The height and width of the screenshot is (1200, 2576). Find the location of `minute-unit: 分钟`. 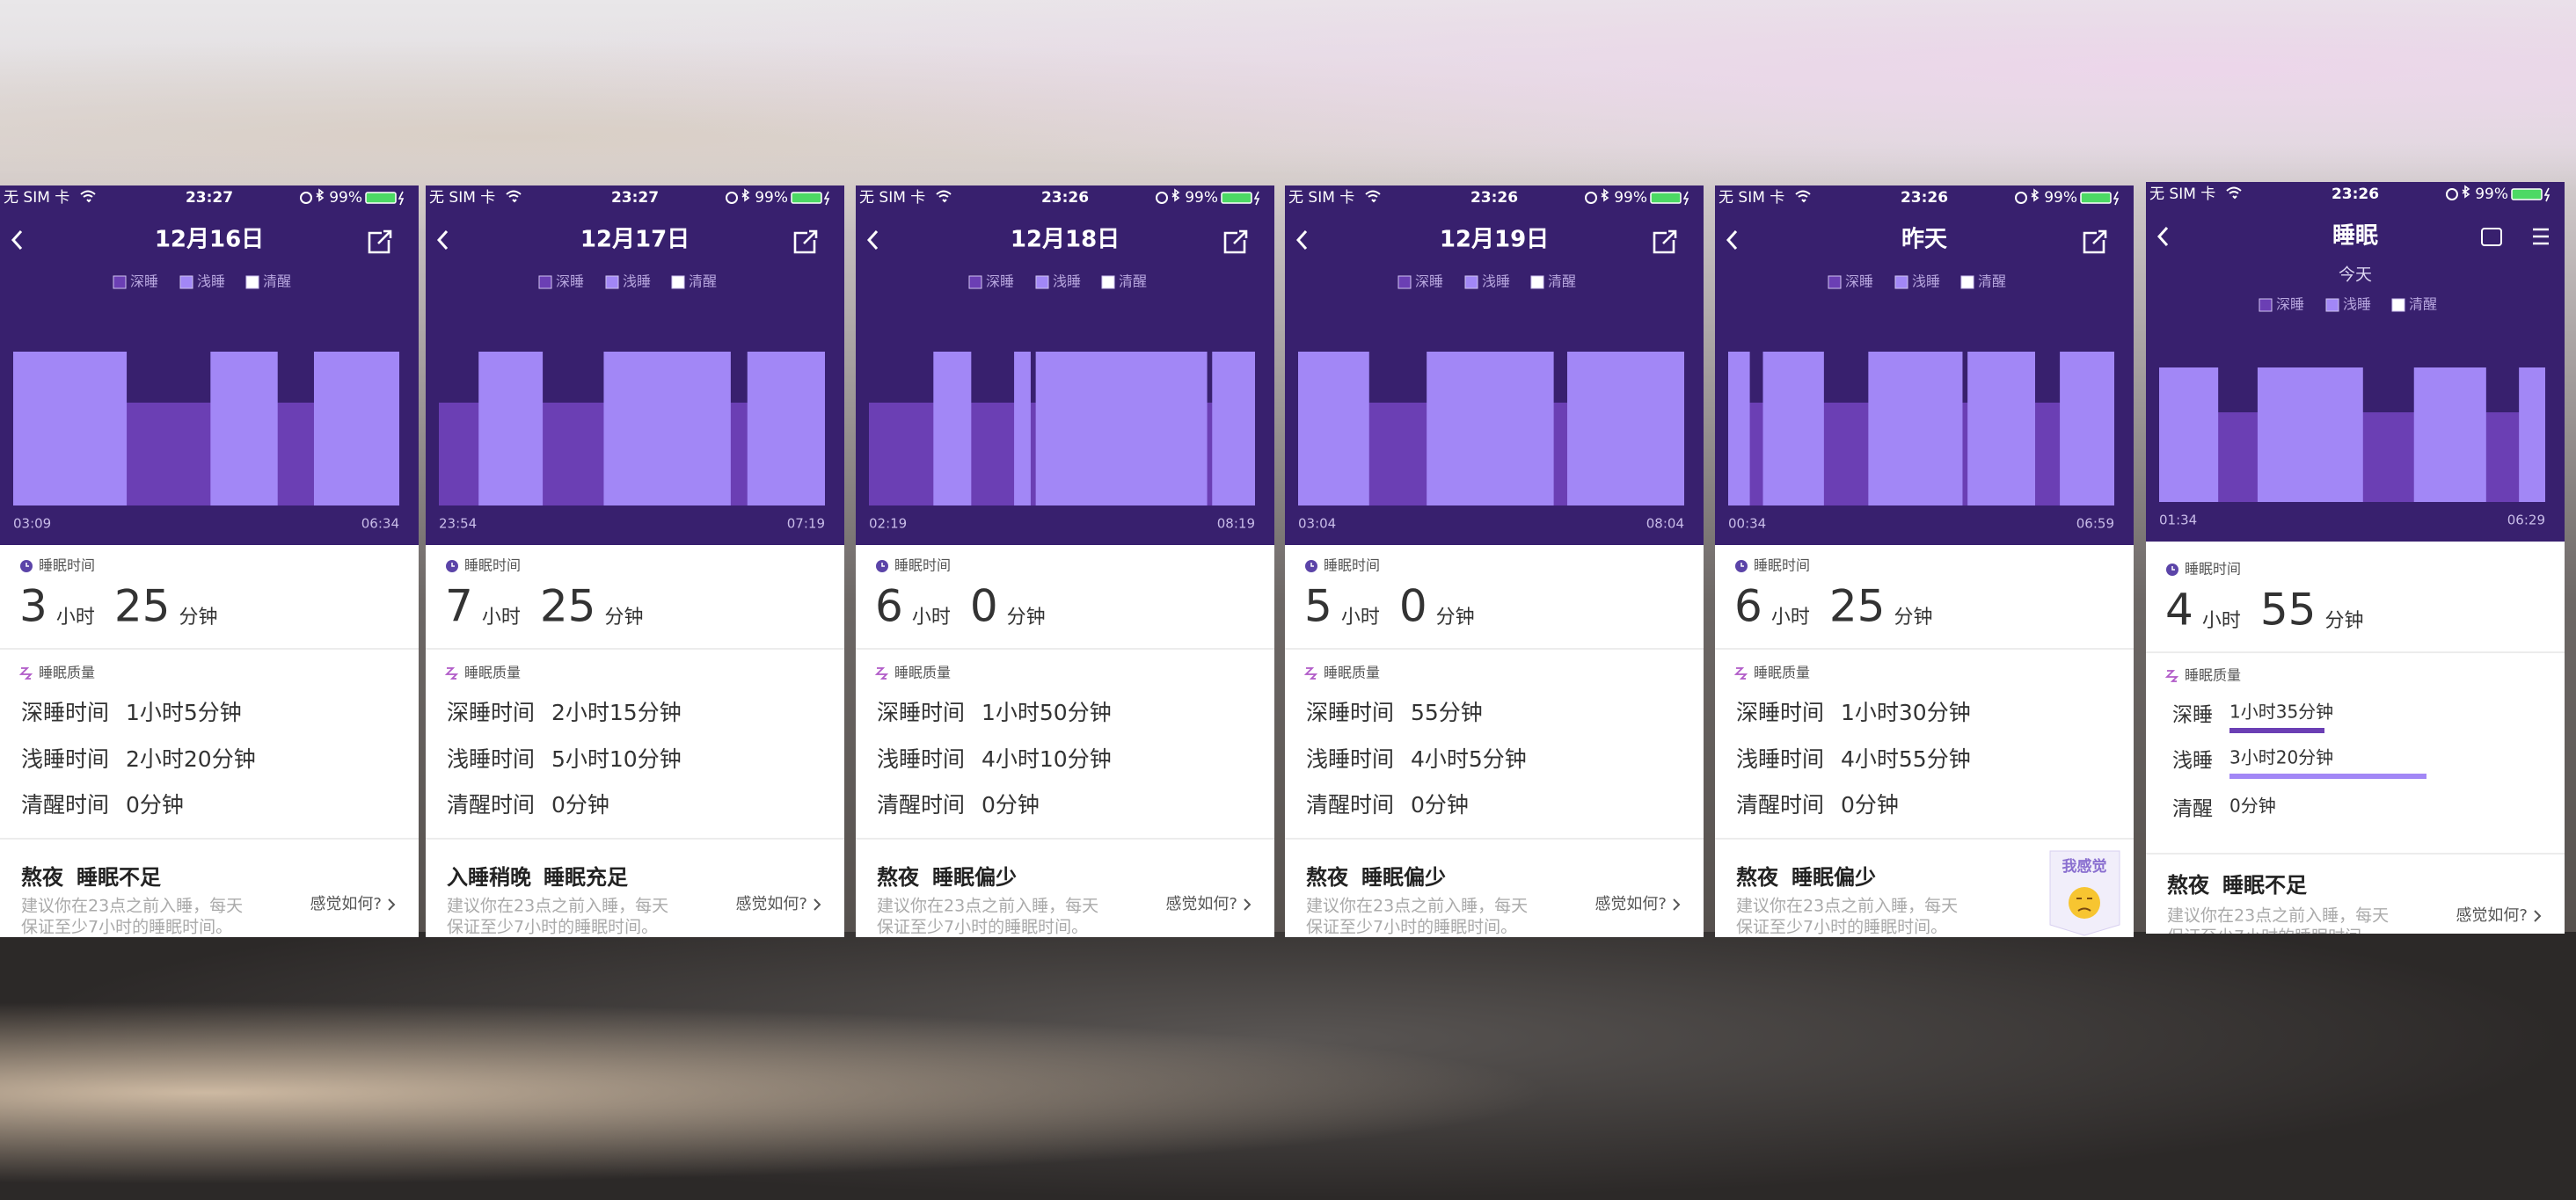

minute-unit: 分钟 is located at coordinates (1455, 618).